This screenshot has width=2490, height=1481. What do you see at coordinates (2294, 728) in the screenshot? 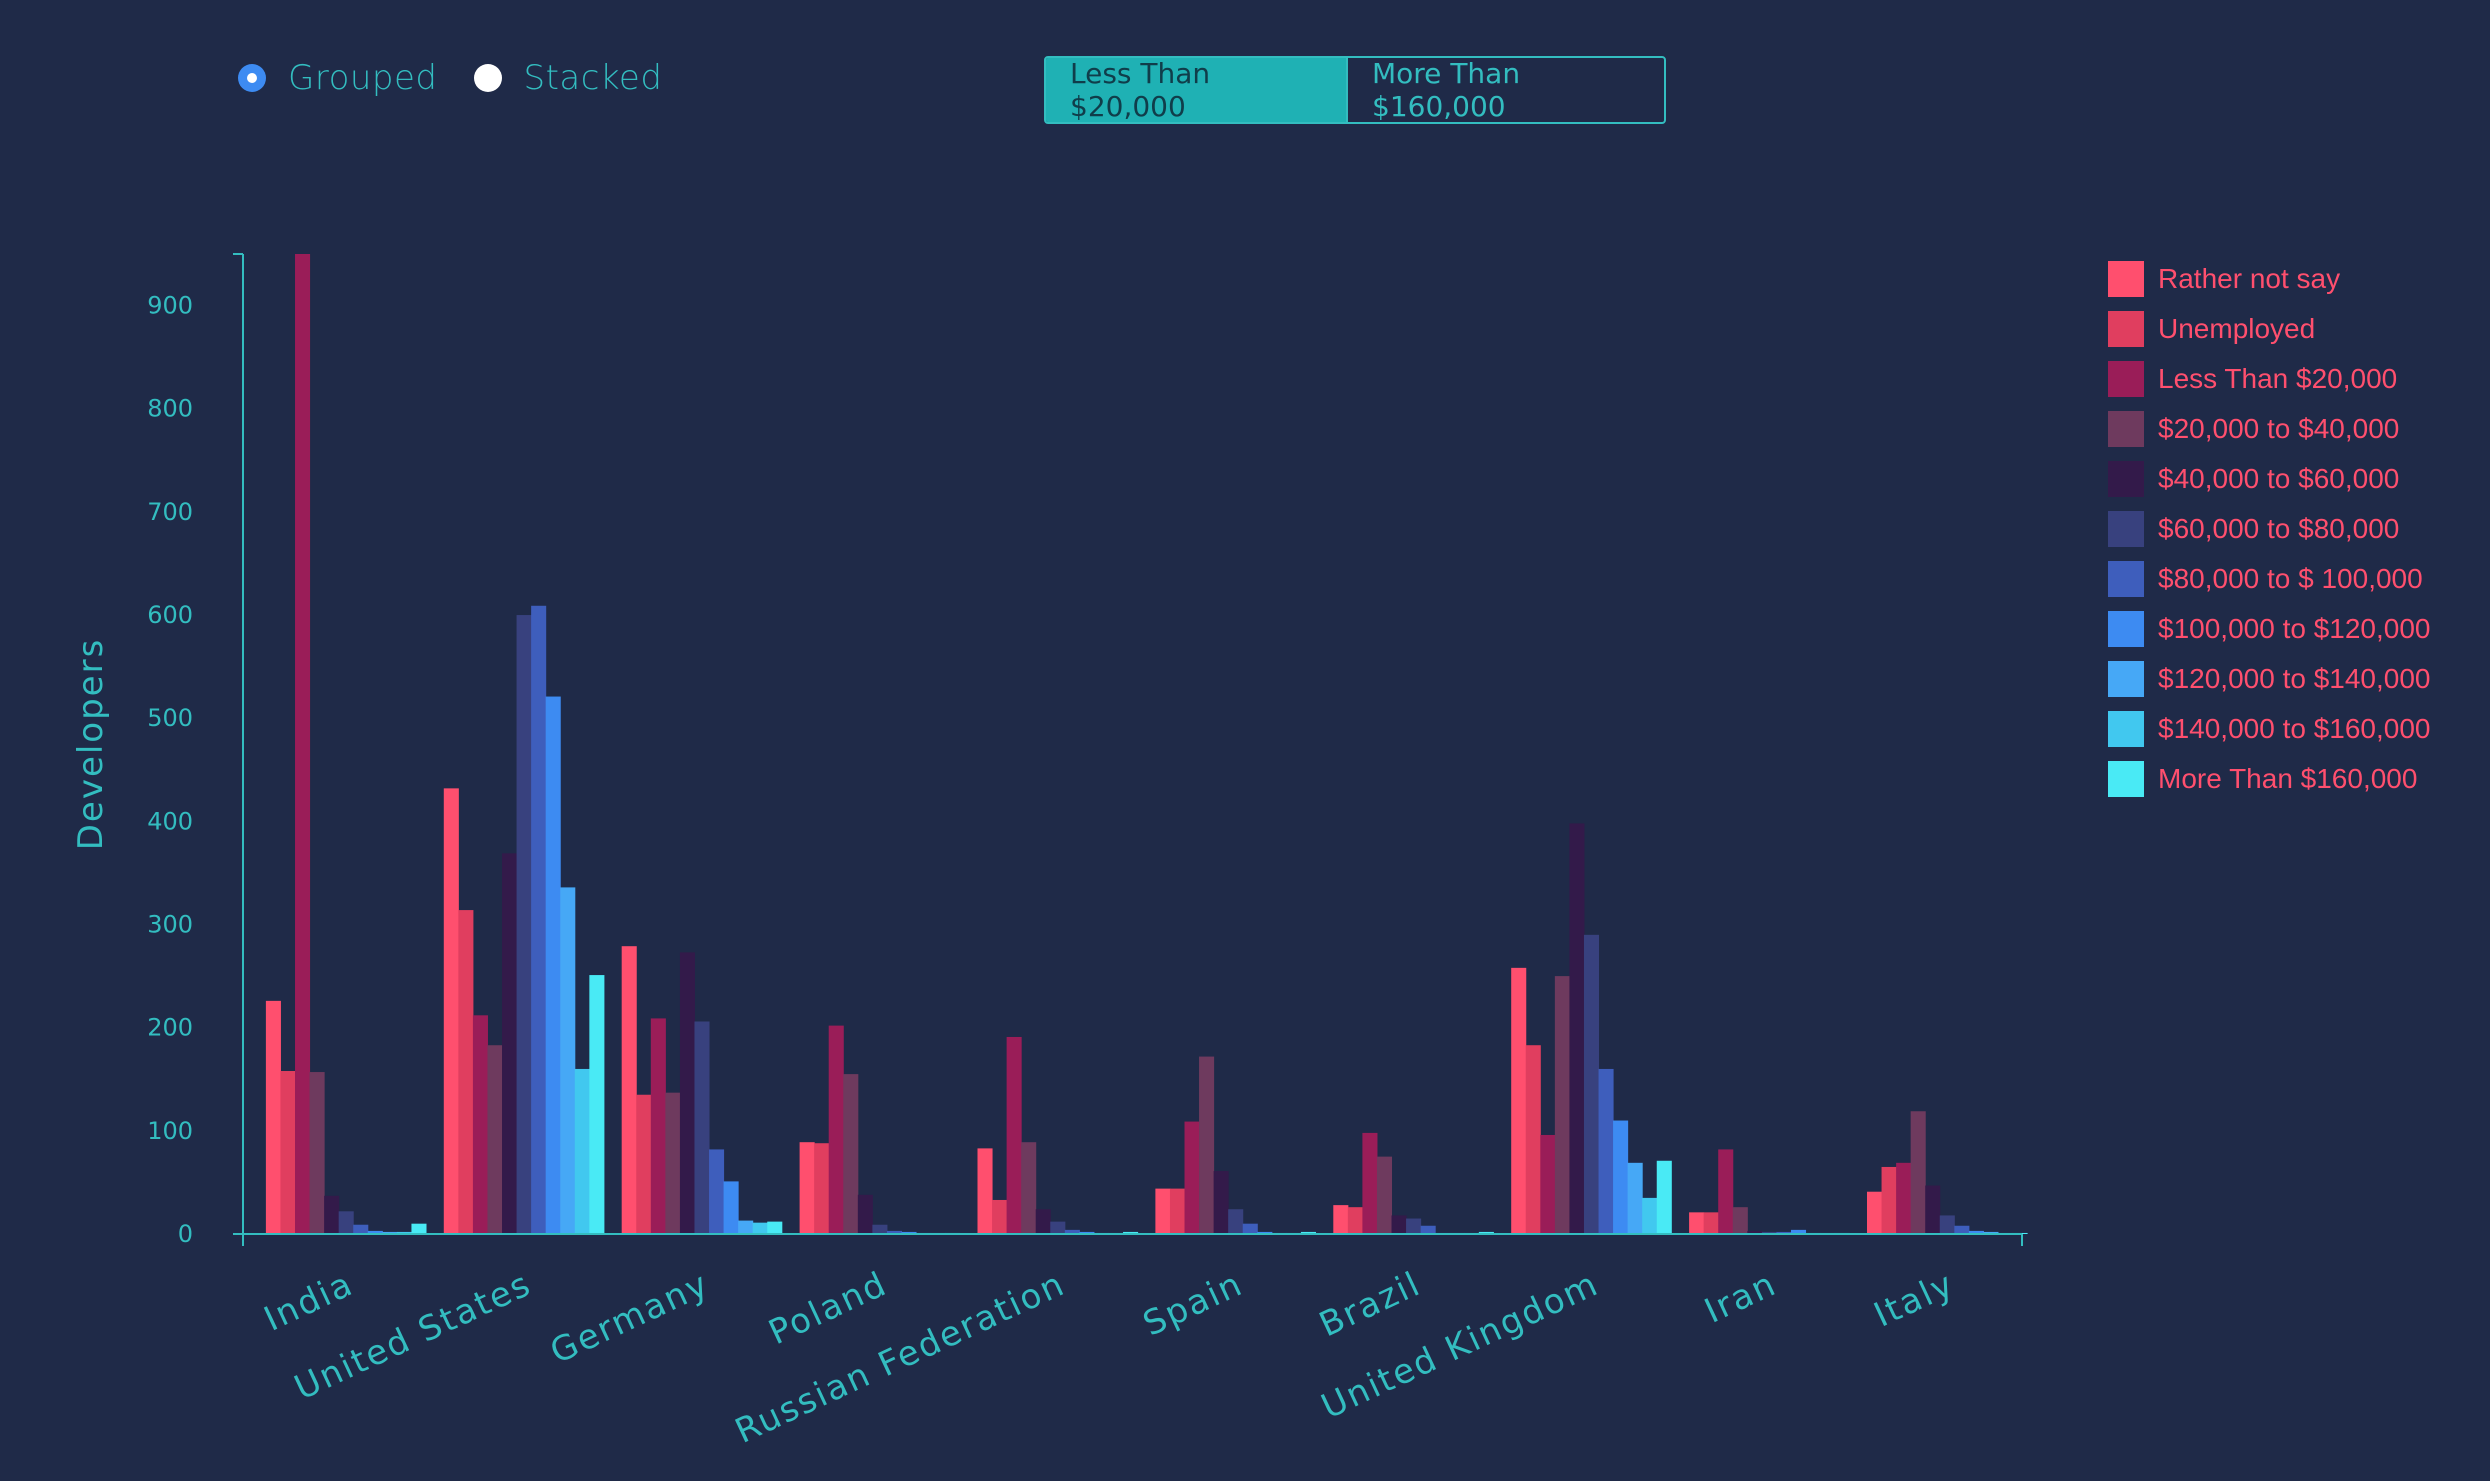
I see `legend-label: $140,000 to $160,000` at bounding box center [2294, 728].